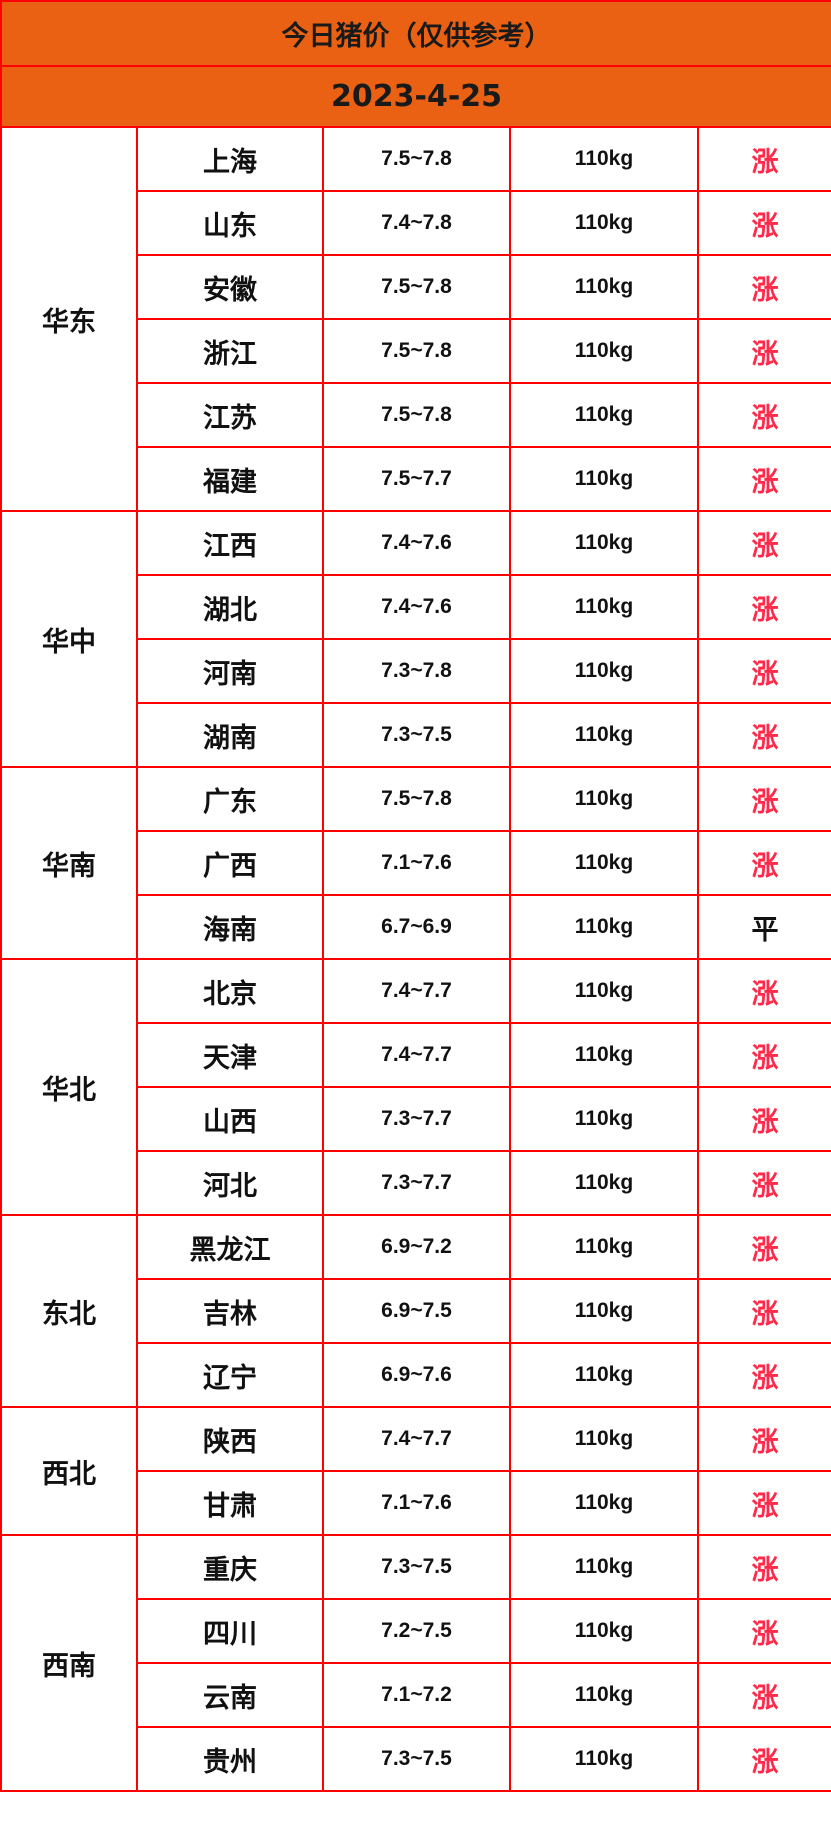  I want to click on table-date: 2023-4-25, so click(415, 96).